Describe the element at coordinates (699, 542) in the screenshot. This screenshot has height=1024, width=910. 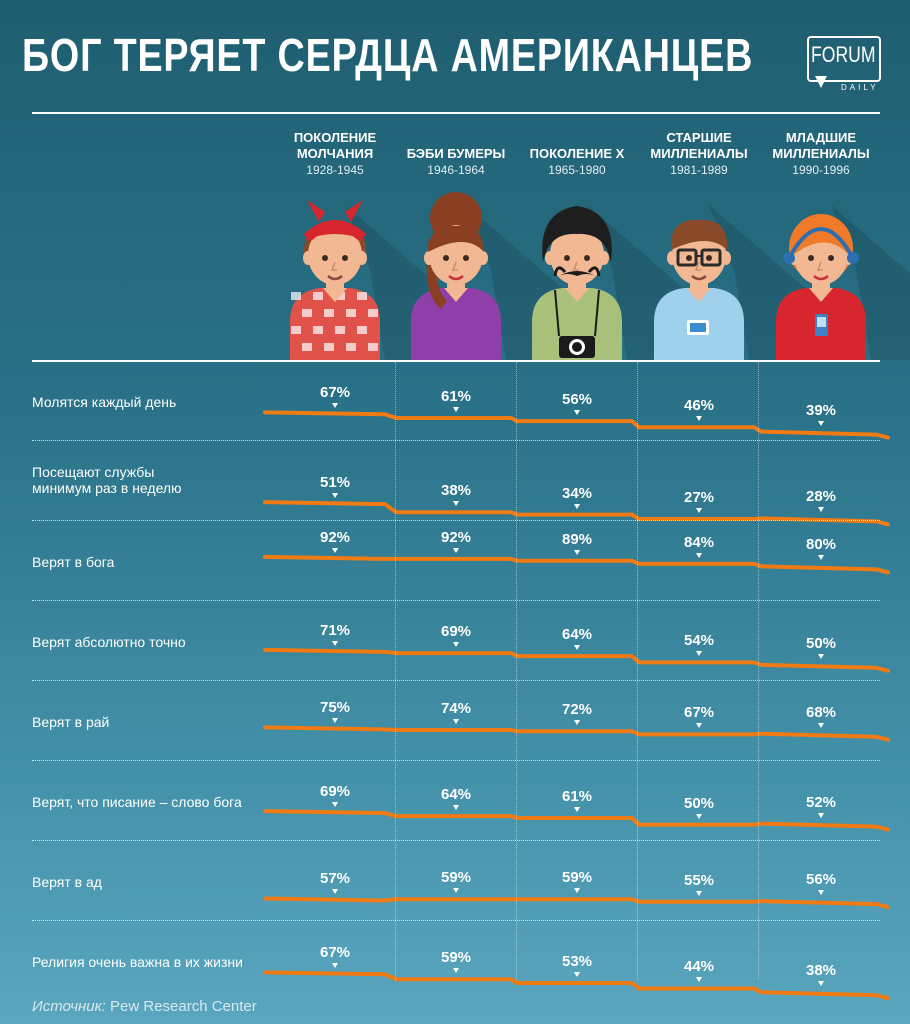
I see `data-value-label: 84%` at that location.